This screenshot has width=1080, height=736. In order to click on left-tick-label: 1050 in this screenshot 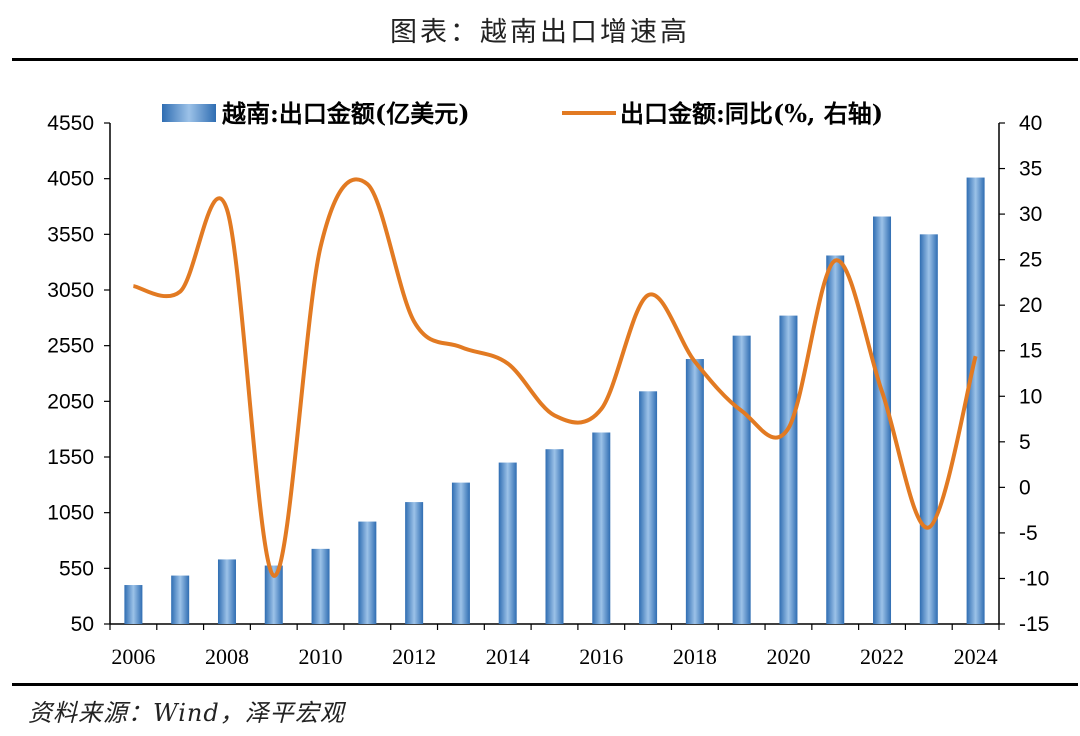, I will do `click(70, 513)`.